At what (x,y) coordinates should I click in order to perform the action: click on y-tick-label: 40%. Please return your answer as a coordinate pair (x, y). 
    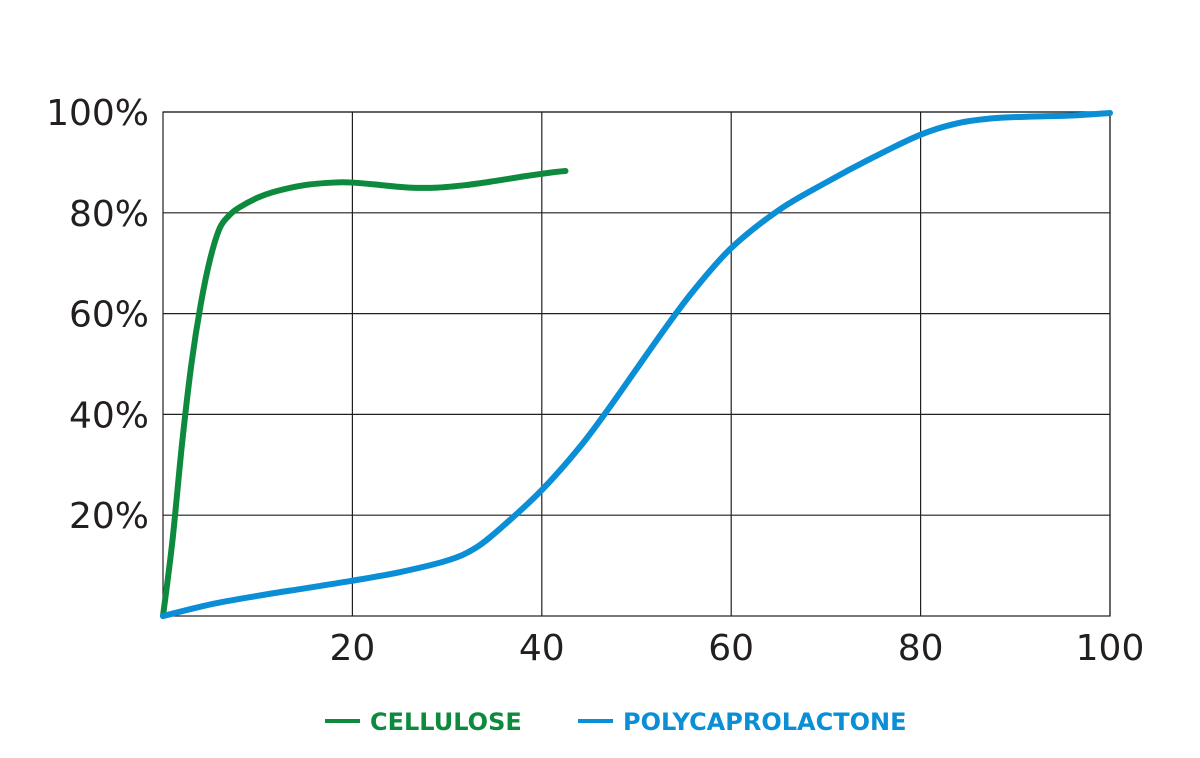
    Looking at the image, I should click on (109, 415).